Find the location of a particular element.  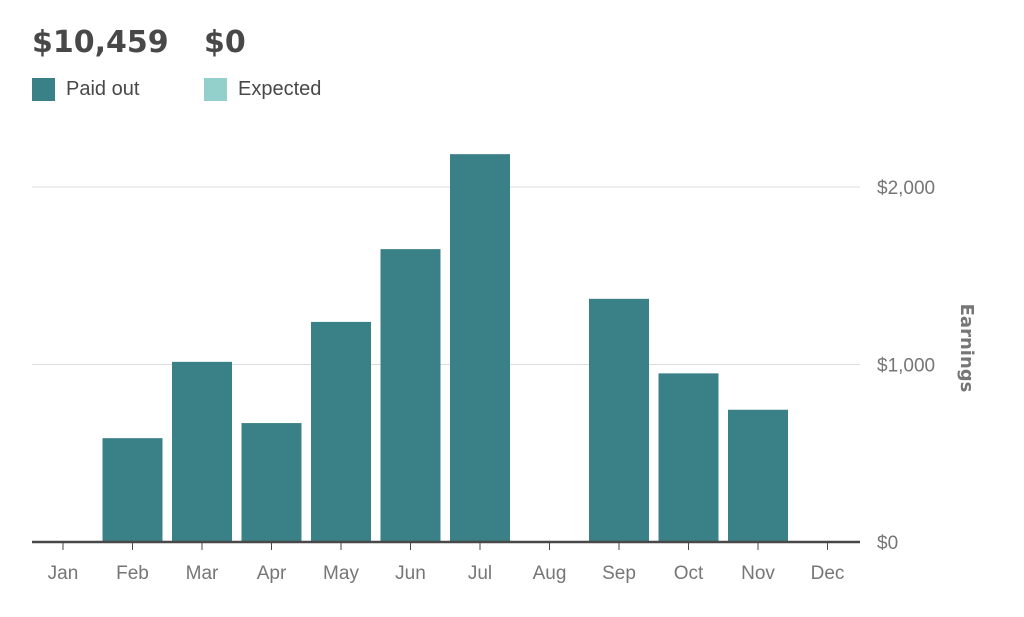

y-axis-title: Earnings is located at coordinates (966, 348).